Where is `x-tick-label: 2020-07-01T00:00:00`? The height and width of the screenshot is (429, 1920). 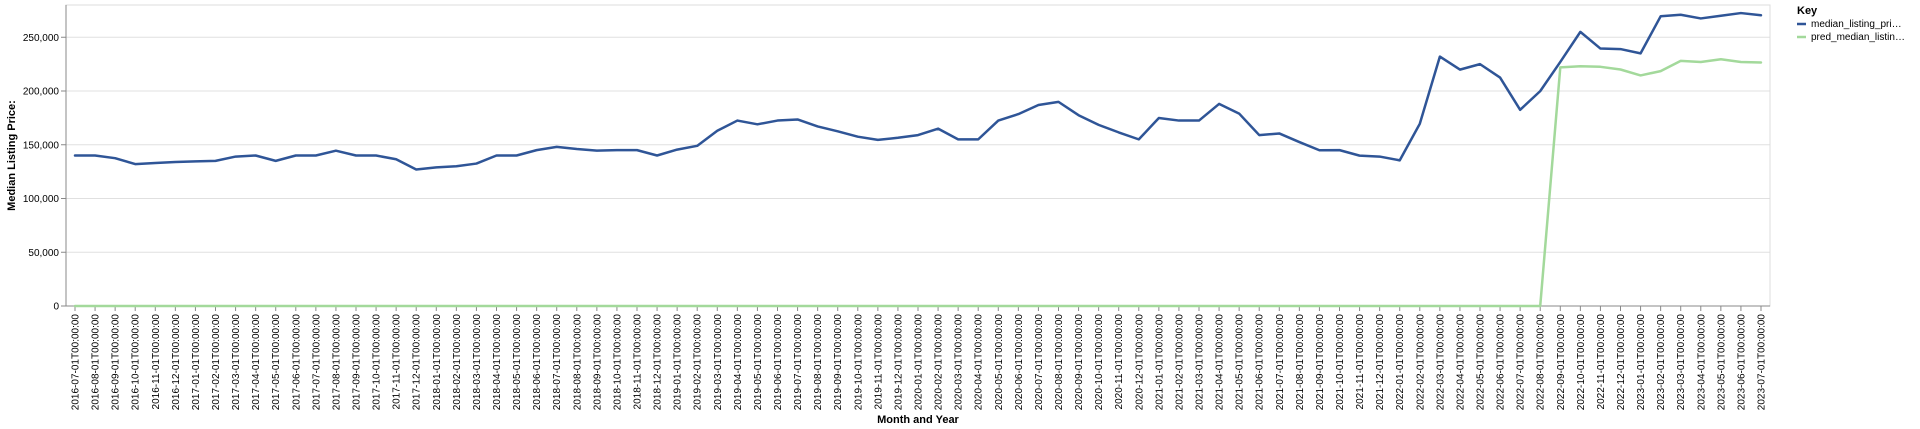
x-tick-label: 2020-07-01T00:00:00 is located at coordinates (1039, 362).